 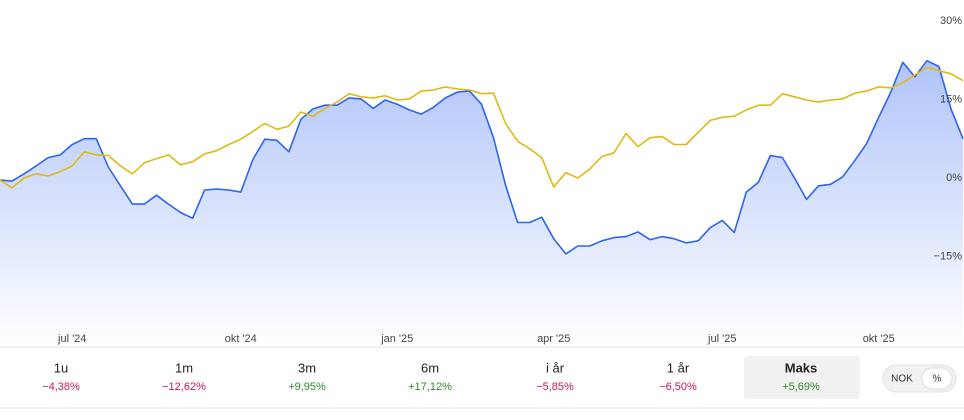 I want to click on unit-selected, so click(x=937, y=378).